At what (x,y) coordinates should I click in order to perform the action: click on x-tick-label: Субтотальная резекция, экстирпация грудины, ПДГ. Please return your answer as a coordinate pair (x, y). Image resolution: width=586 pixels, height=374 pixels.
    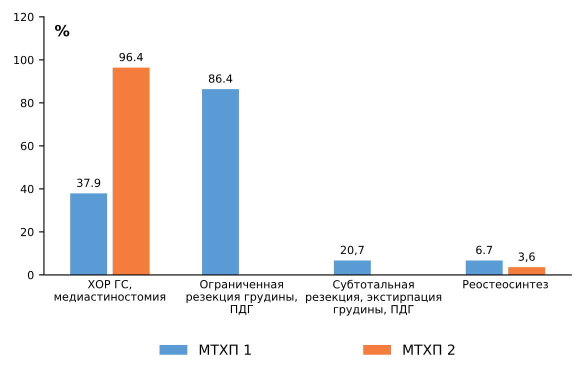
    Looking at the image, I should click on (374, 298).